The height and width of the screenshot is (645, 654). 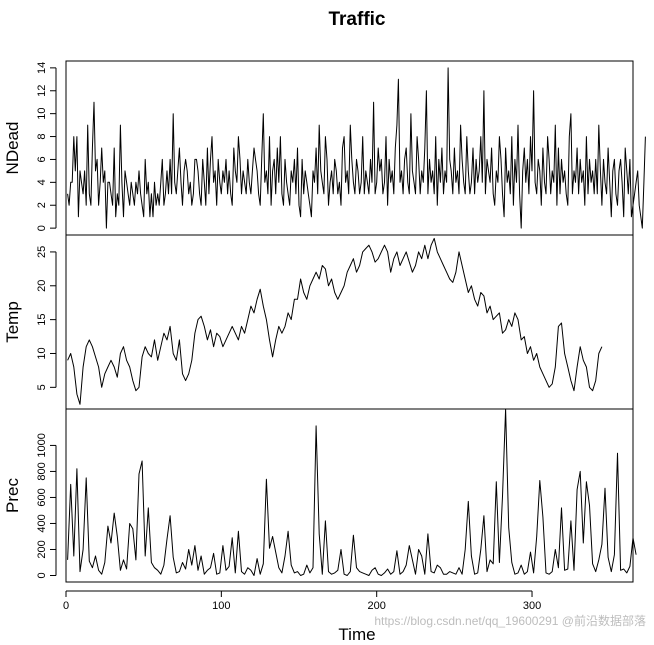 I want to click on y-tick-label-temp: 20, so click(x=42, y=286).